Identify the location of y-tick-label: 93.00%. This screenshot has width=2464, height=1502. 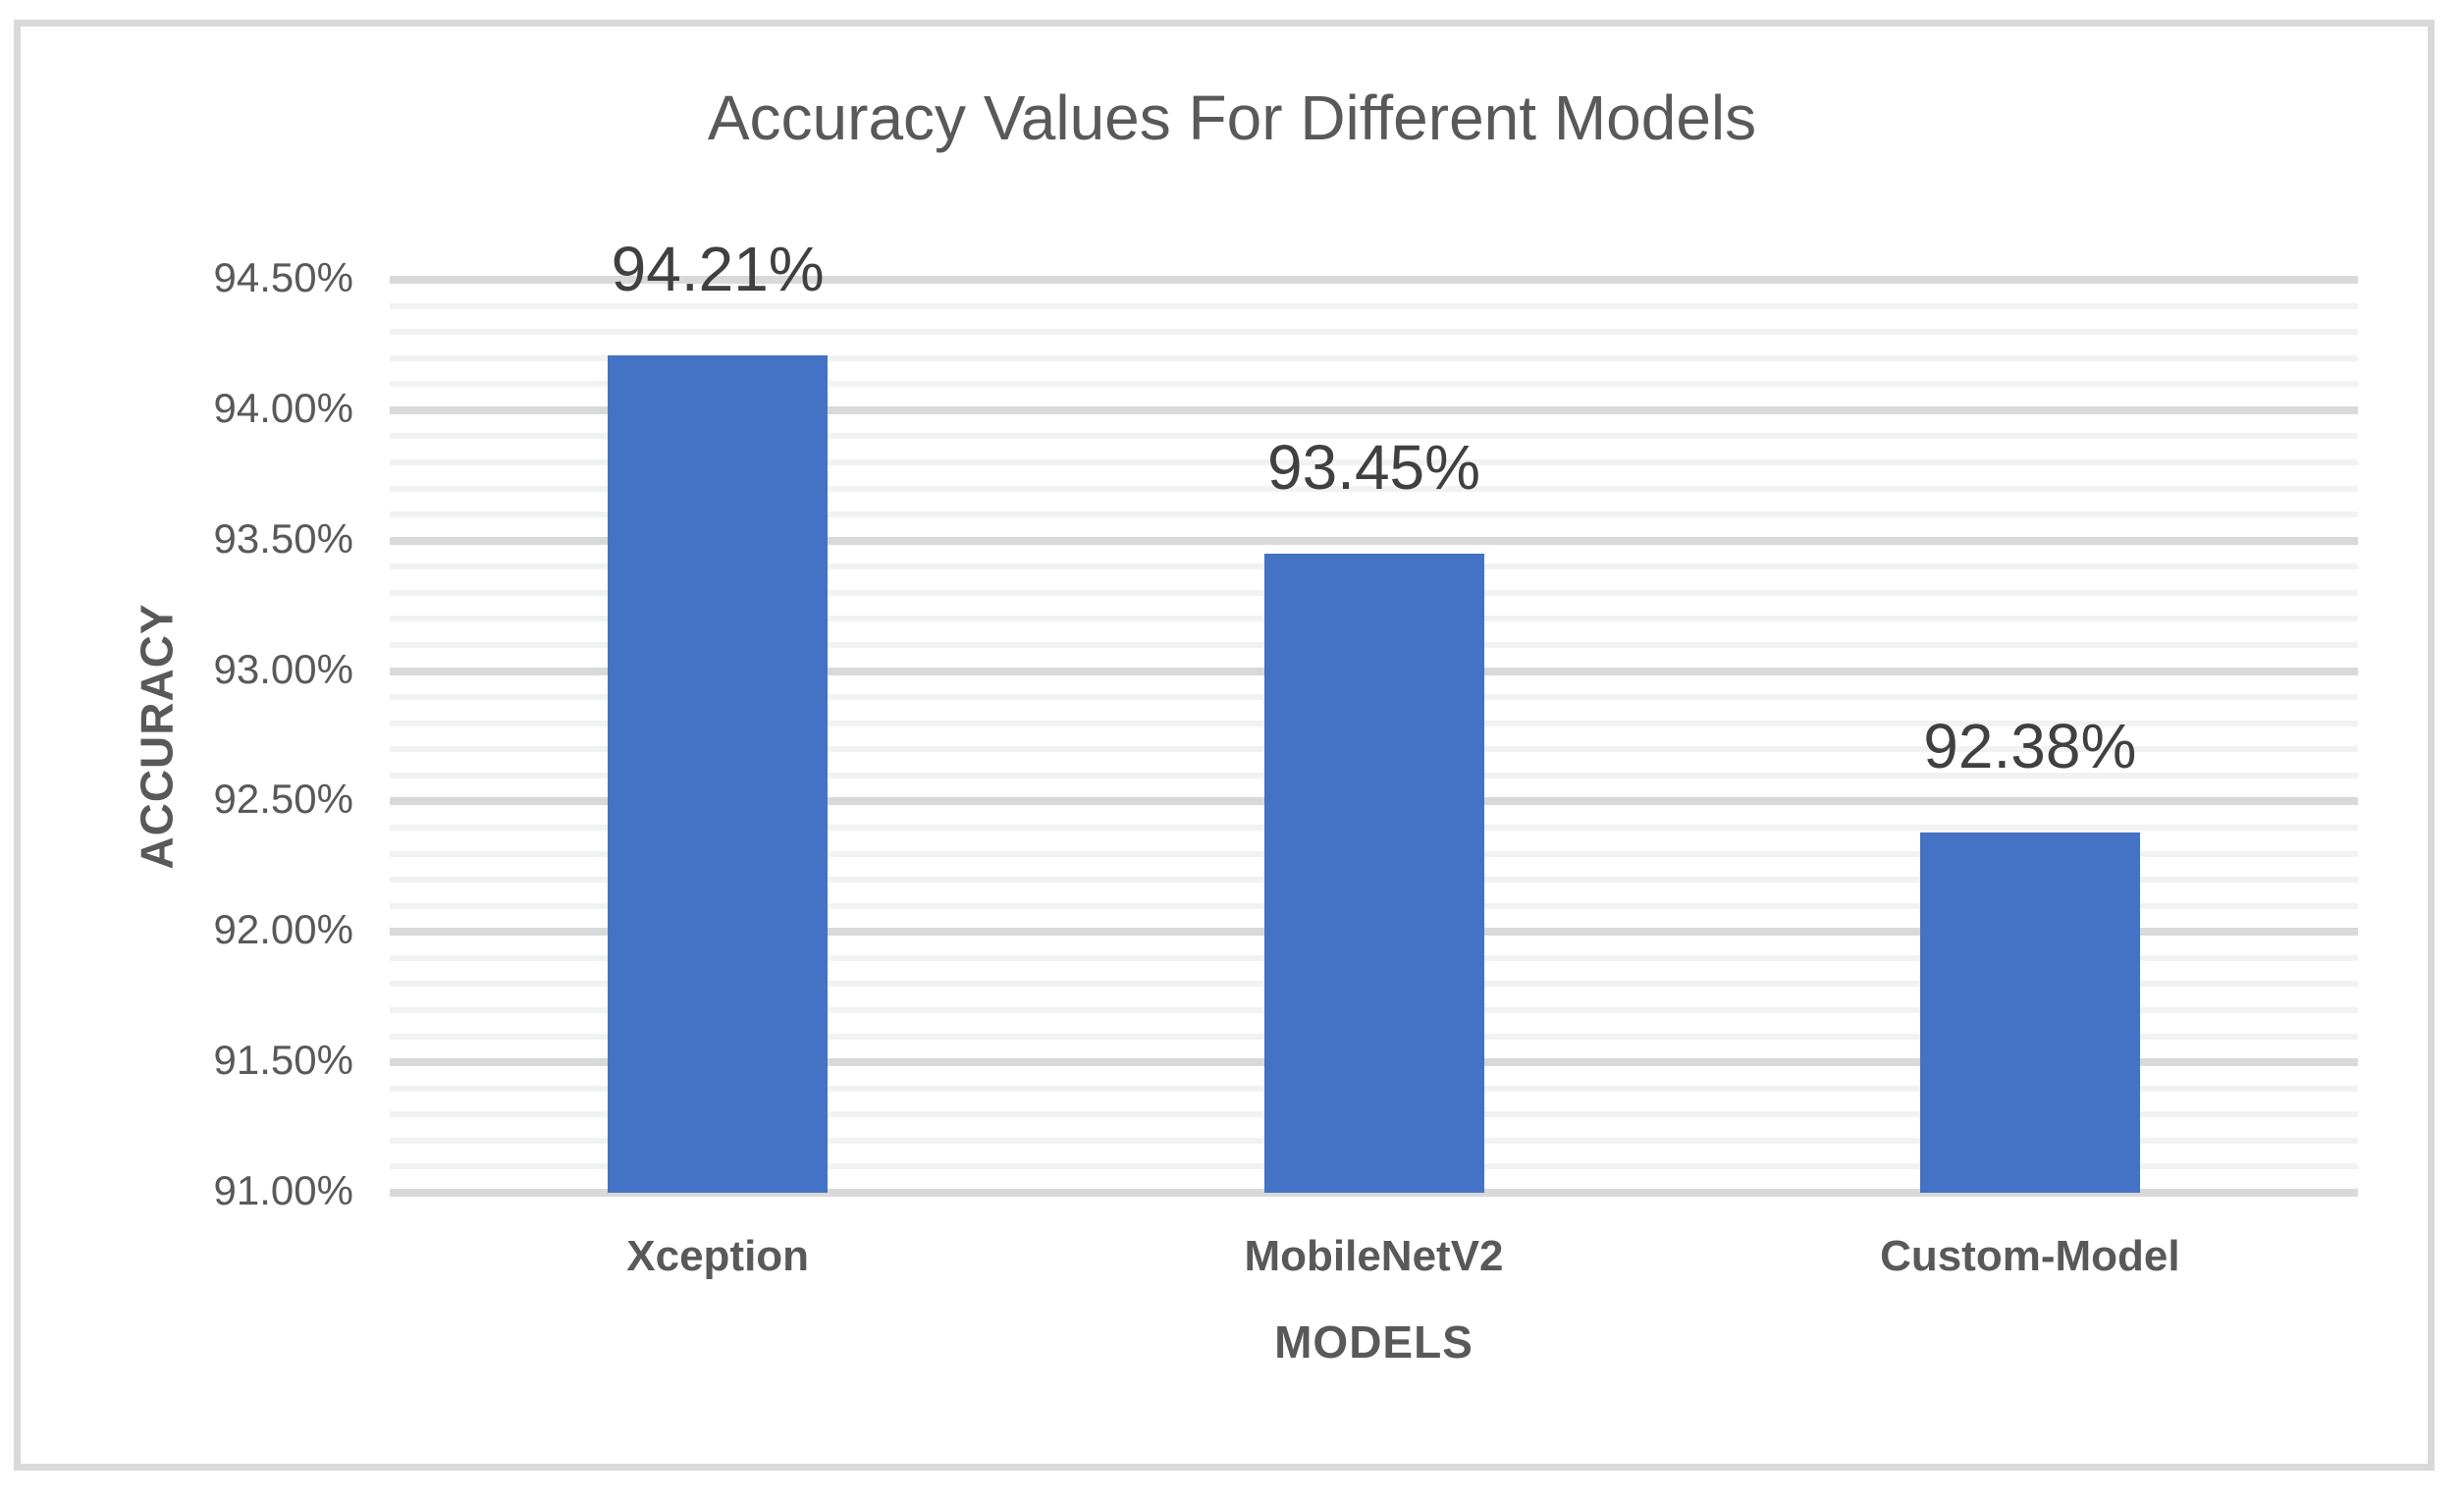
(283, 668).